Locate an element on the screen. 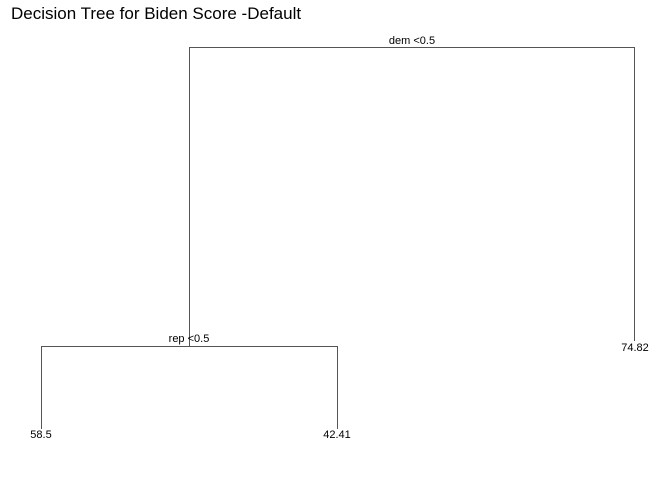 The width and height of the screenshot is (672, 480). left-split-label: rep <0.5 is located at coordinates (189, 339).